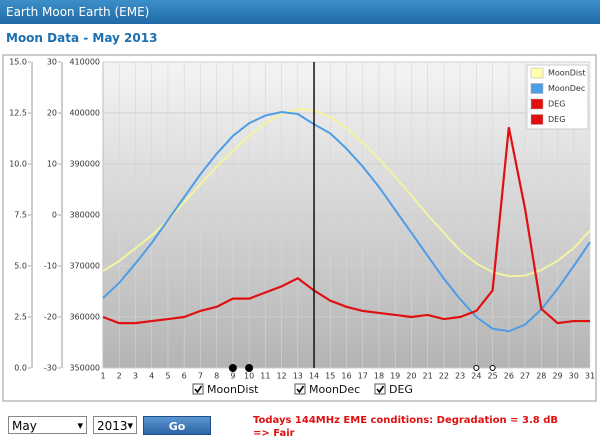  What do you see at coordinates (401, 389) in the screenshot?
I see `toggle-label: DEG` at bounding box center [401, 389].